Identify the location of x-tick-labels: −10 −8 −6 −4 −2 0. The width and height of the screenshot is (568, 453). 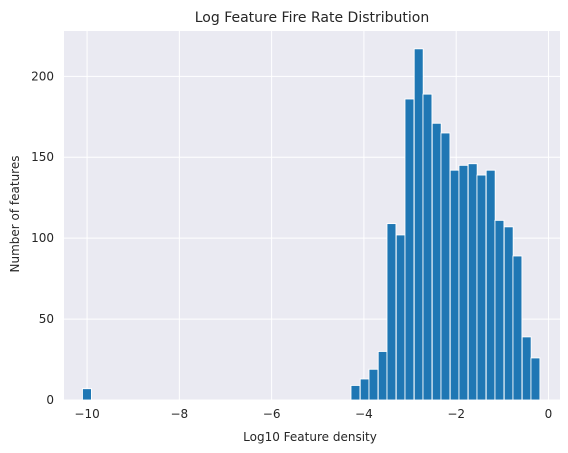
(313, 414).